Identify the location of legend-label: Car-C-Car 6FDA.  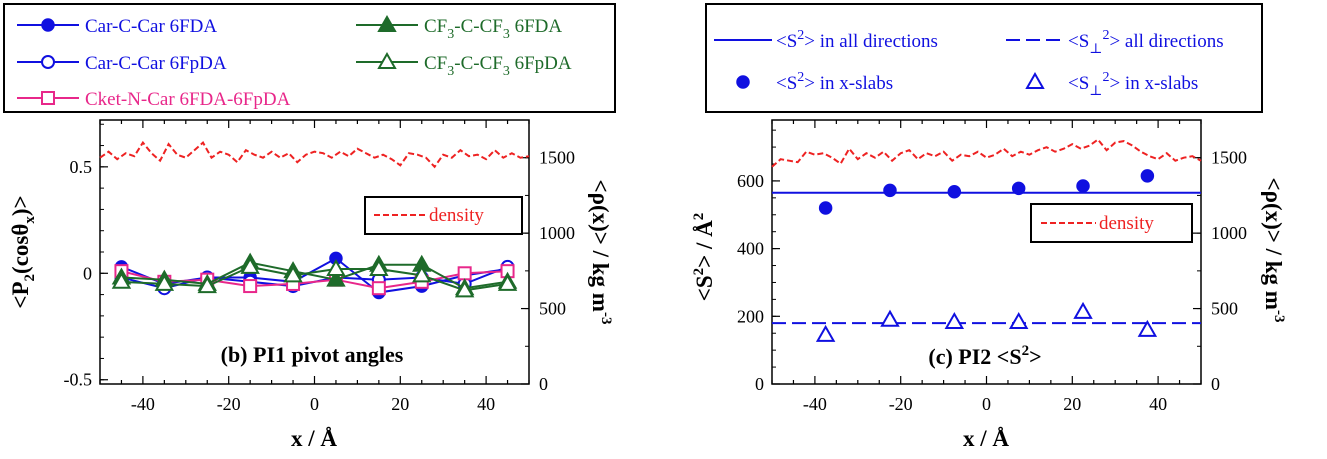
(151, 26).